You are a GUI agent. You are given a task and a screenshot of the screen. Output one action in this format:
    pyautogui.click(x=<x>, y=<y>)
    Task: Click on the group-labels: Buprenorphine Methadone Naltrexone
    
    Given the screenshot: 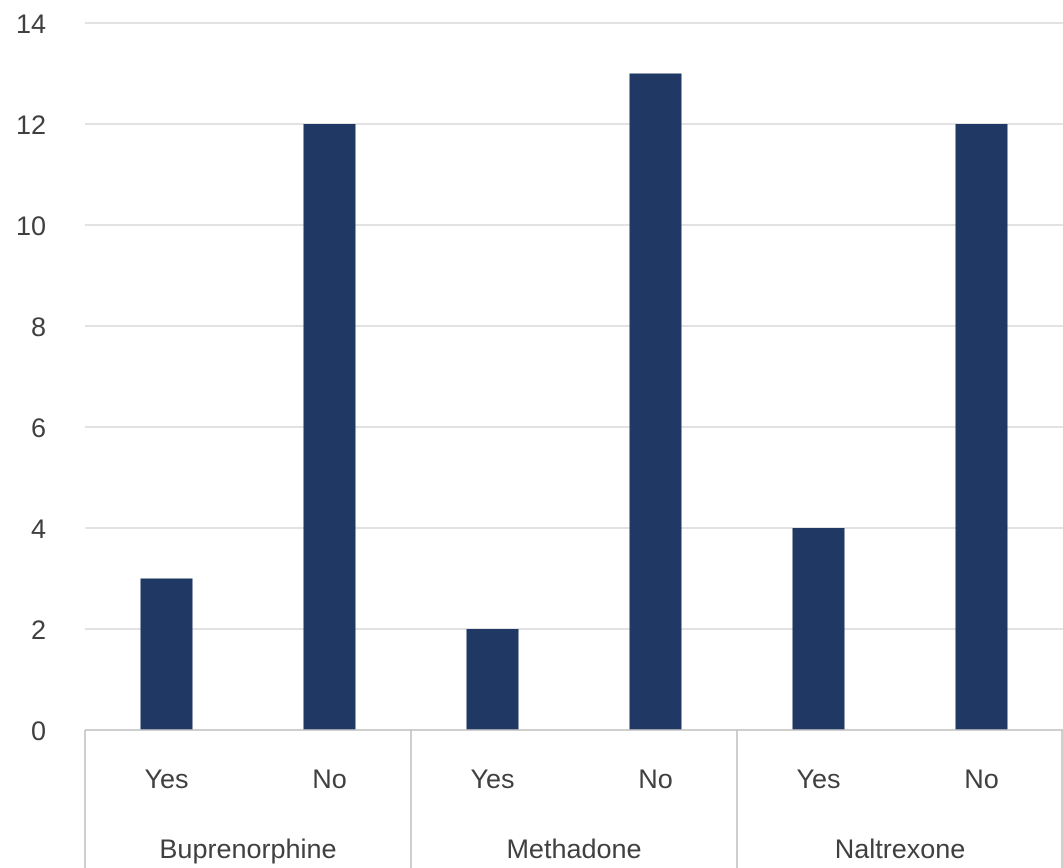 What is the action you would take?
    pyautogui.click(x=562, y=849)
    